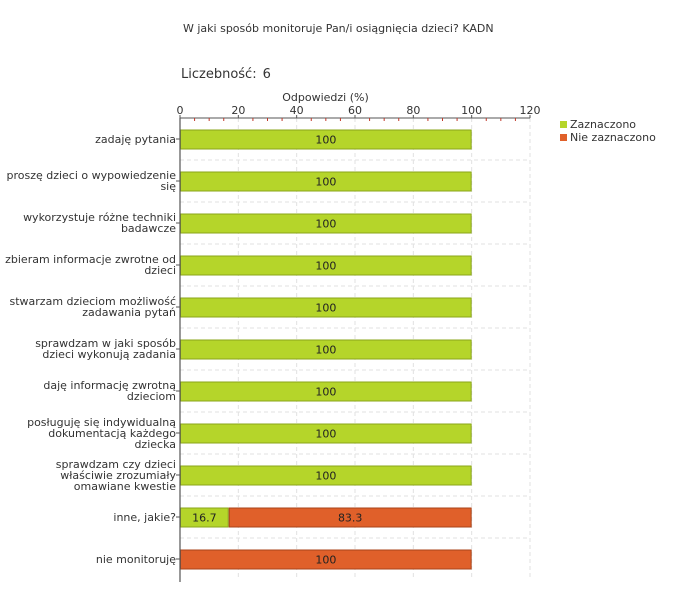 The width and height of the screenshot is (680, 600). I want to click on legend-label-nie-zaznaczono: Nie zaznaczono, so click(613, 137).